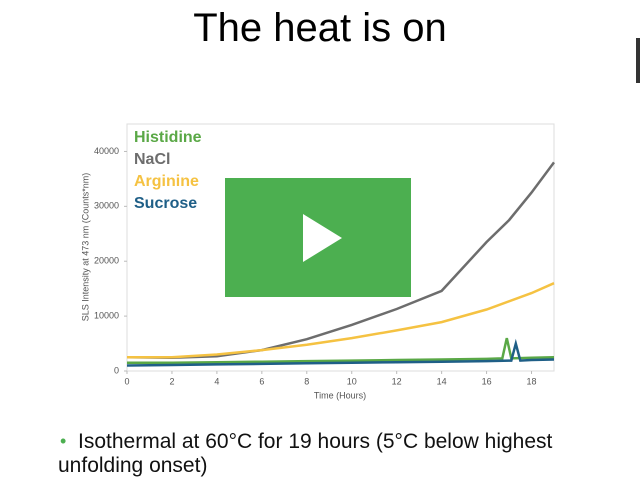  Describe the element at coordinates (216, 381) in the screenshot. I see `x-tick-label: 4` at that location.